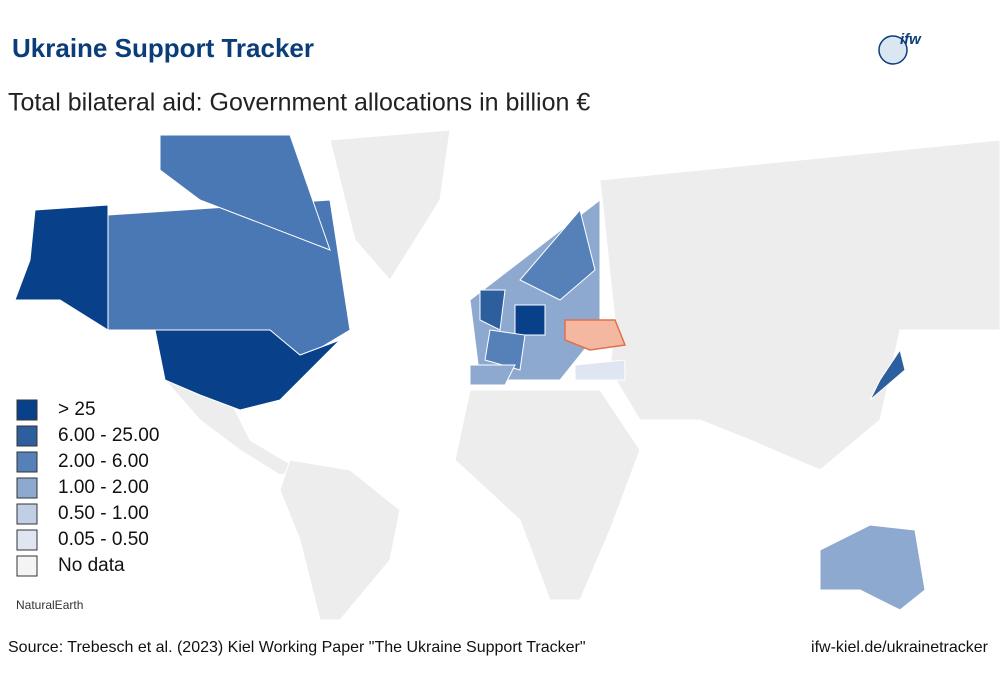 The image size is (1003, 675). What do you see at coordinates (340, 540) in the screenshot?
I see `south-america` at bounding box center [340, 540].